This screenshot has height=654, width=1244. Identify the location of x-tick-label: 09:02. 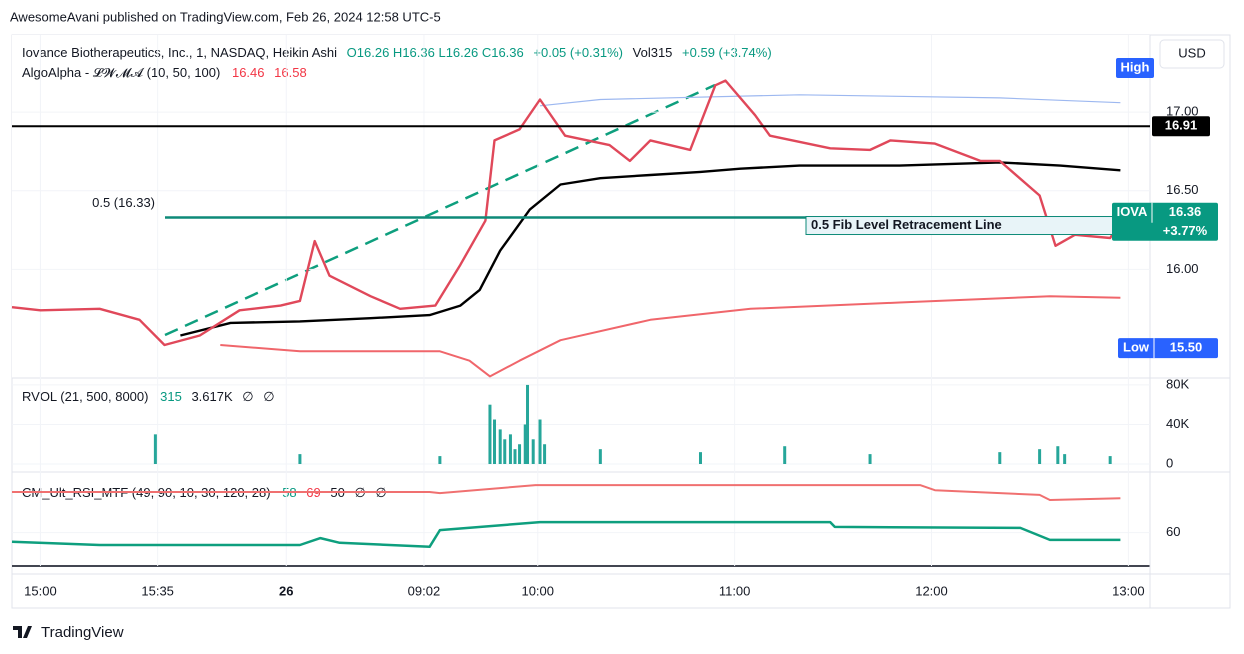
(424, 590).